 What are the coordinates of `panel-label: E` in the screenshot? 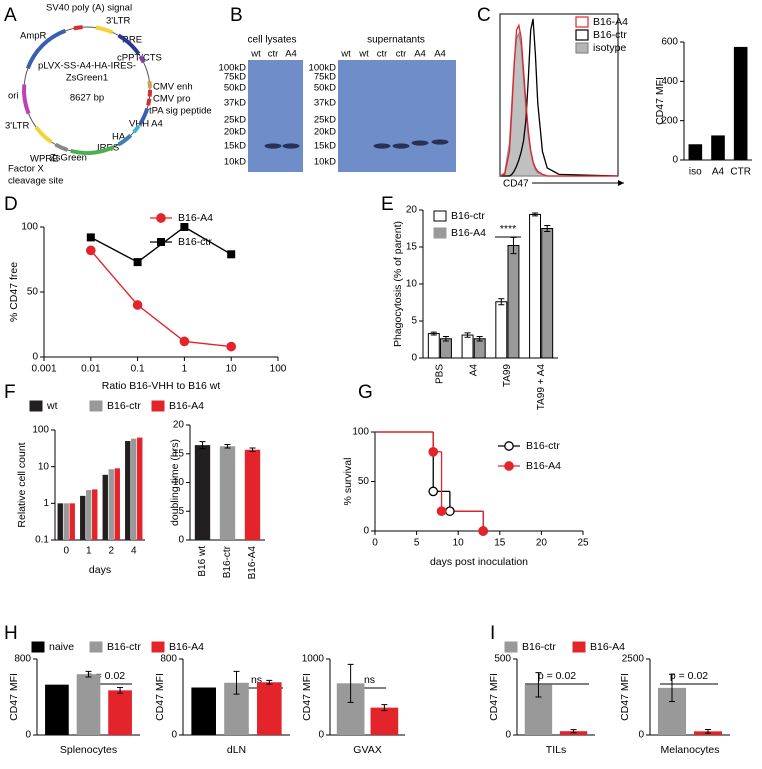 It's located at (387, 204).